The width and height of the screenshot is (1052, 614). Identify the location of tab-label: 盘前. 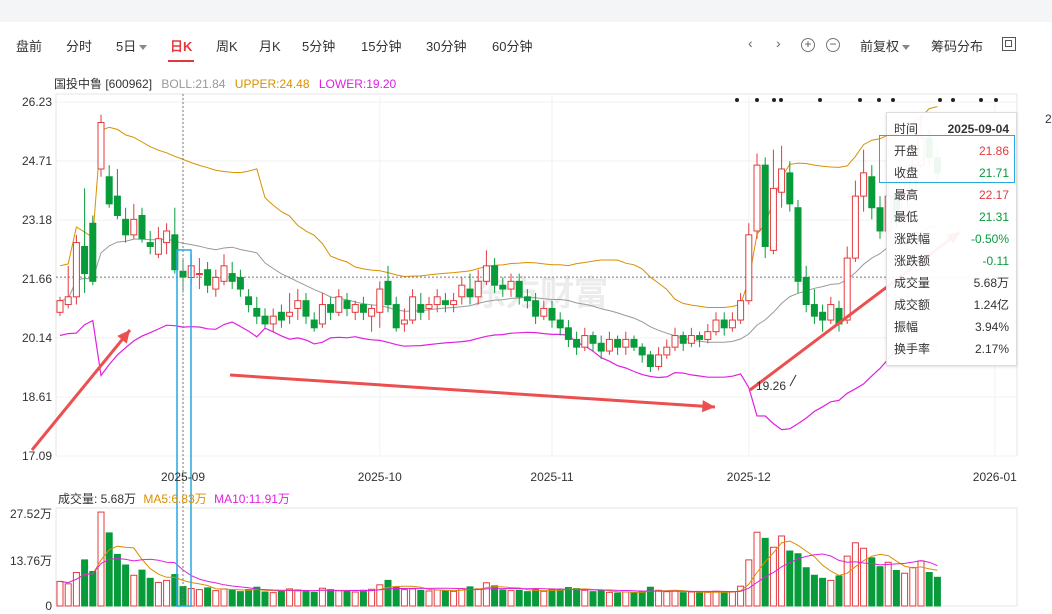
(29, 46).